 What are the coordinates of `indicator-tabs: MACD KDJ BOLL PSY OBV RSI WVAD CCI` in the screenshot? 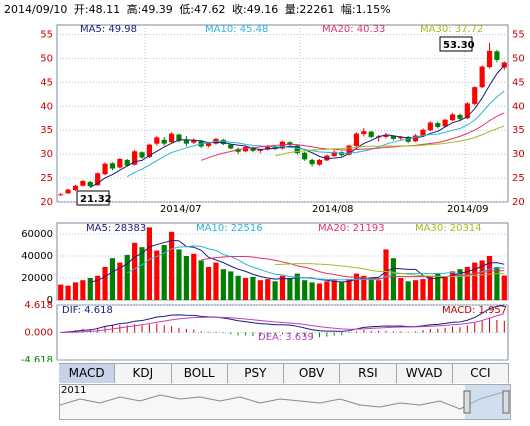 It's located at (284, 373).